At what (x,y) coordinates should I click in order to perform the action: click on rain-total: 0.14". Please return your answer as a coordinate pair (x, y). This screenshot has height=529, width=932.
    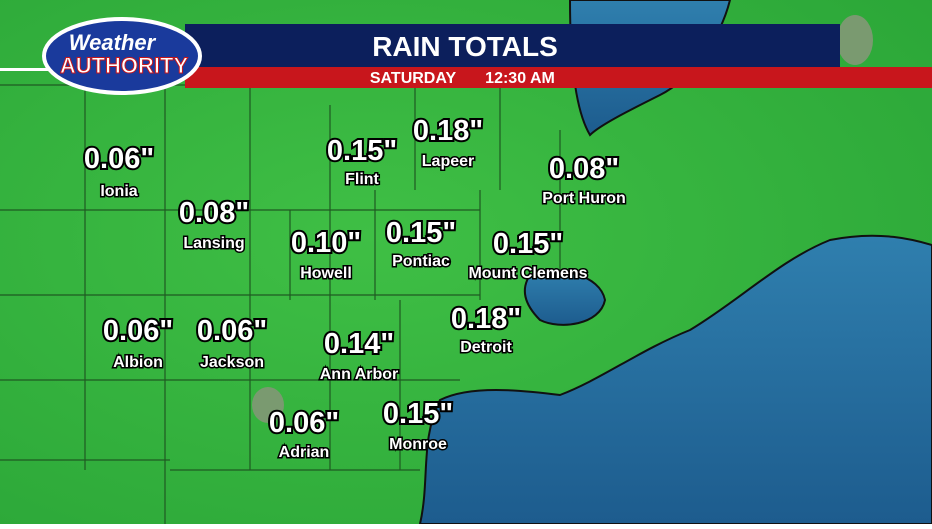
    Looking at the image, I should click on (359, 344).